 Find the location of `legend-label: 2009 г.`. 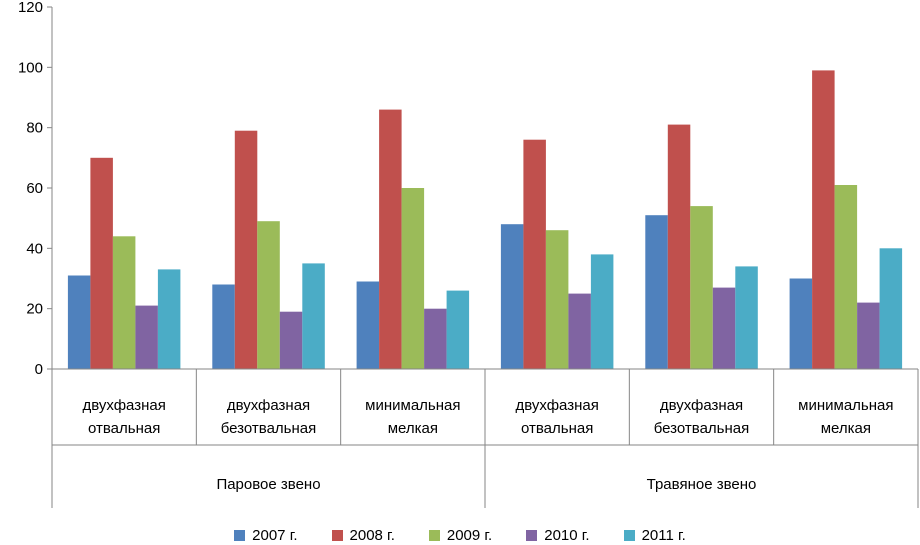

legend-label: 2009 г. is located at coordinates (469, 535).